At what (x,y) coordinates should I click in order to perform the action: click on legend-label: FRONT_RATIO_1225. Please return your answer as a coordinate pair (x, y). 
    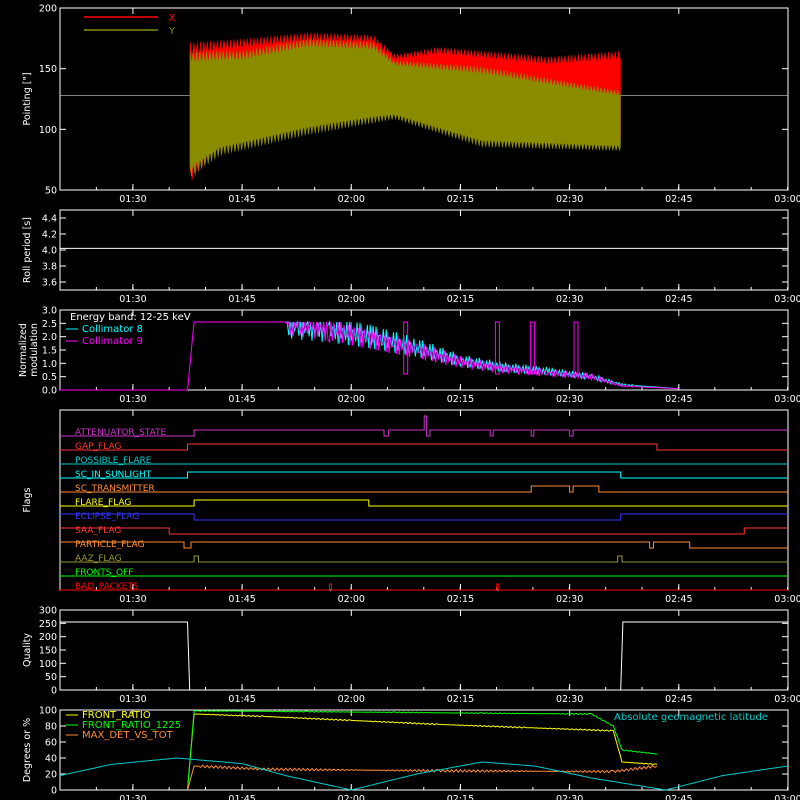
    Looking at the image, I should click on (131, 725).